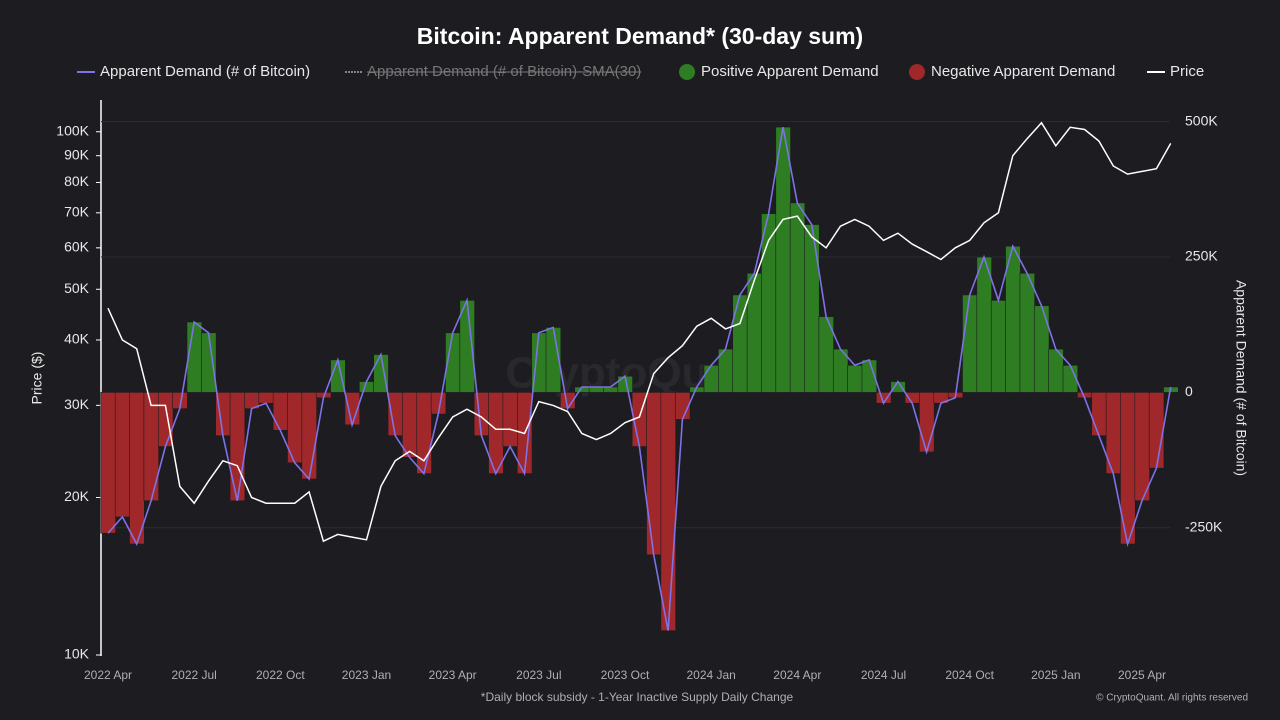  What do you see at coordinates (504, 71) in the screenshot?
I see `legend-label: Apparent Demand (# of Bitcoin)-SMA(30)` at bounding box center [504, 71].